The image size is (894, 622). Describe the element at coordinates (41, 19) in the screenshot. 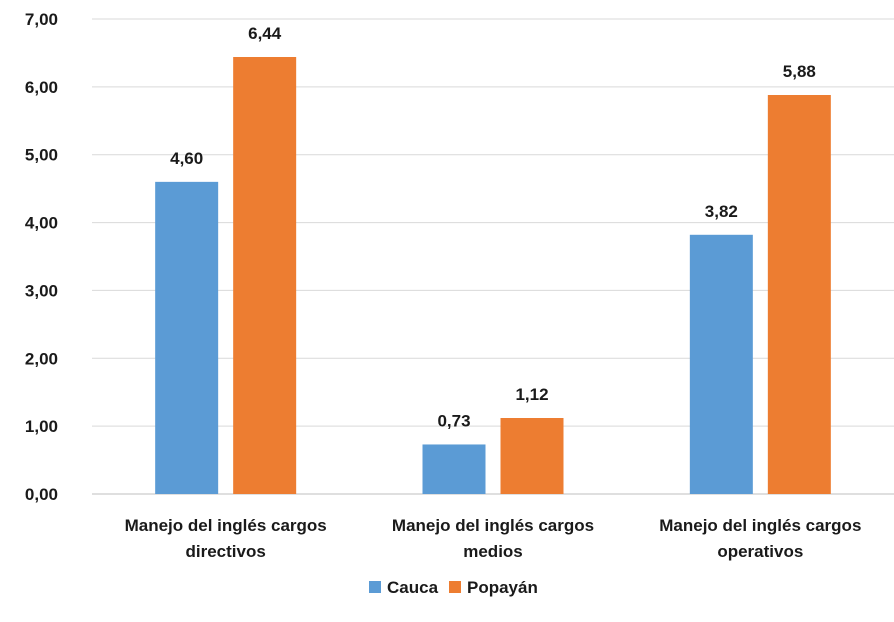

I see `y-tick-label: 7,00` at that location.